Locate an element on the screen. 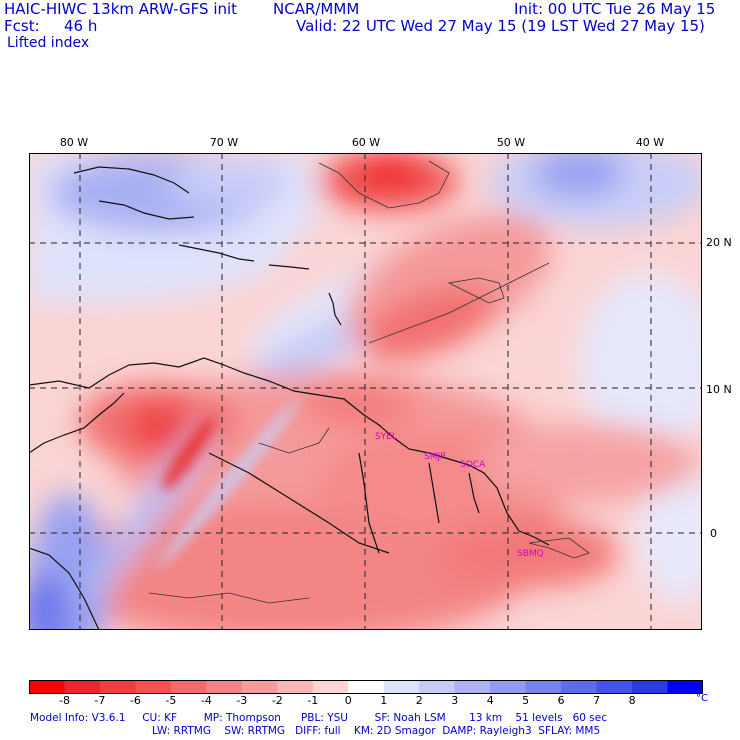 This screenshot has width=740, height=740. field-name: Lifted index is located at coordinates (48, 43).